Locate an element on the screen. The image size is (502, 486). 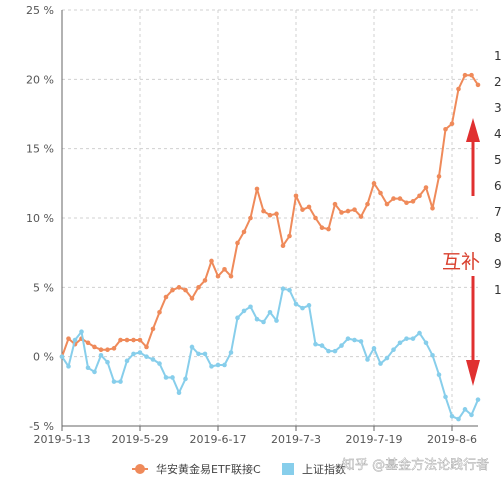
legend-label: 华安黄金易ETF联接C is located at coordinates (208, 469).